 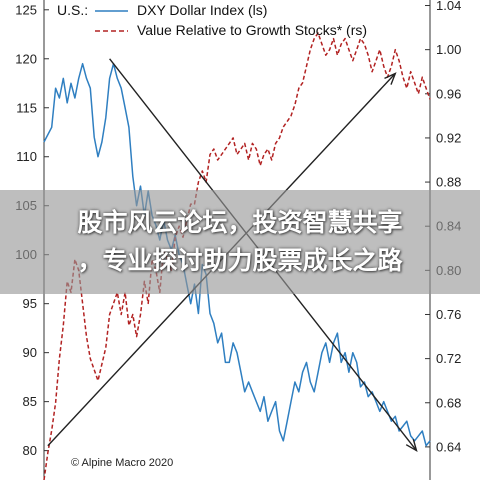 What do you see at coordinates (202, 10) in the screenshot?
I see `legend-label-dxy: DXY Dollar Index (ls)` at bounding box center [202, 10].